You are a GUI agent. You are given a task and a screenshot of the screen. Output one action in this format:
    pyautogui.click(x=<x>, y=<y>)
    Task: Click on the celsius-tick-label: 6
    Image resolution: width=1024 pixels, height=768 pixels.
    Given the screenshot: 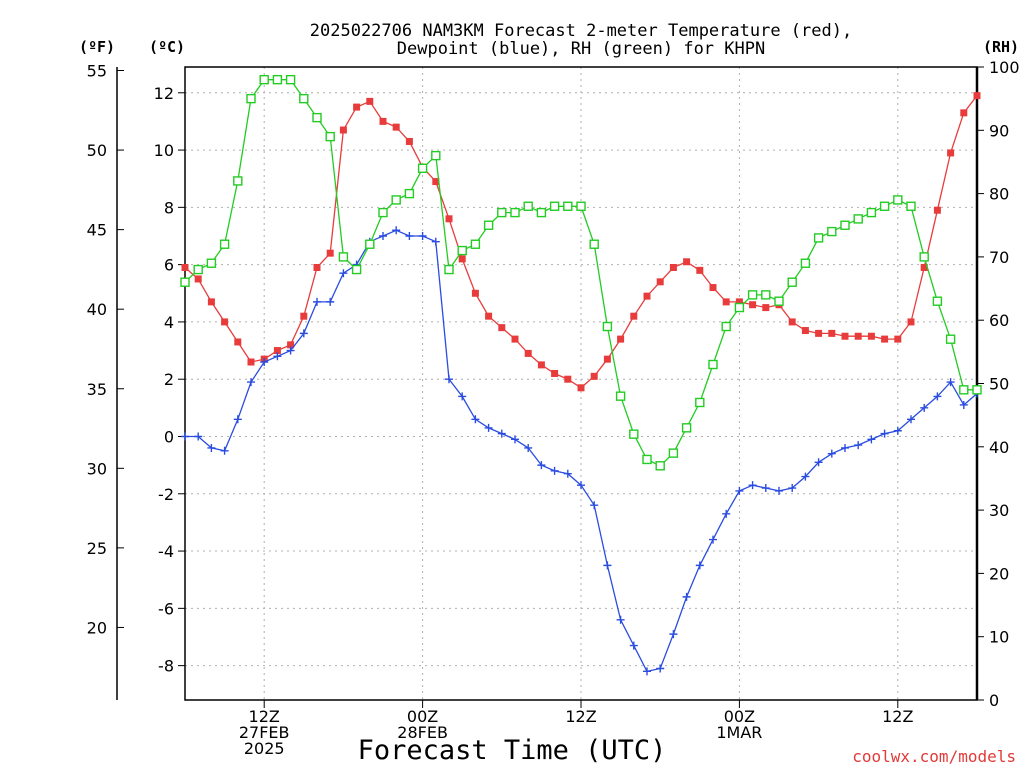 What is the action you would take?
    pyautogui.click(x=169, y=265)
    